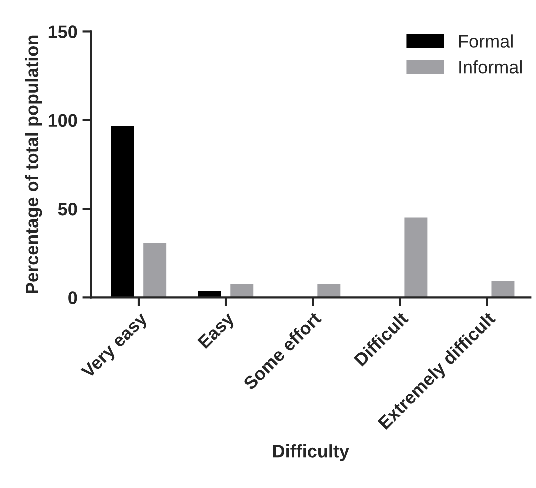 Image resolution: width=536 pixels, height=488 pixels. What do you see at coordinates (33, 165) in the screenshot?
I see `y-axis-title: Percentage of total population` at bounding box center [33, 165].